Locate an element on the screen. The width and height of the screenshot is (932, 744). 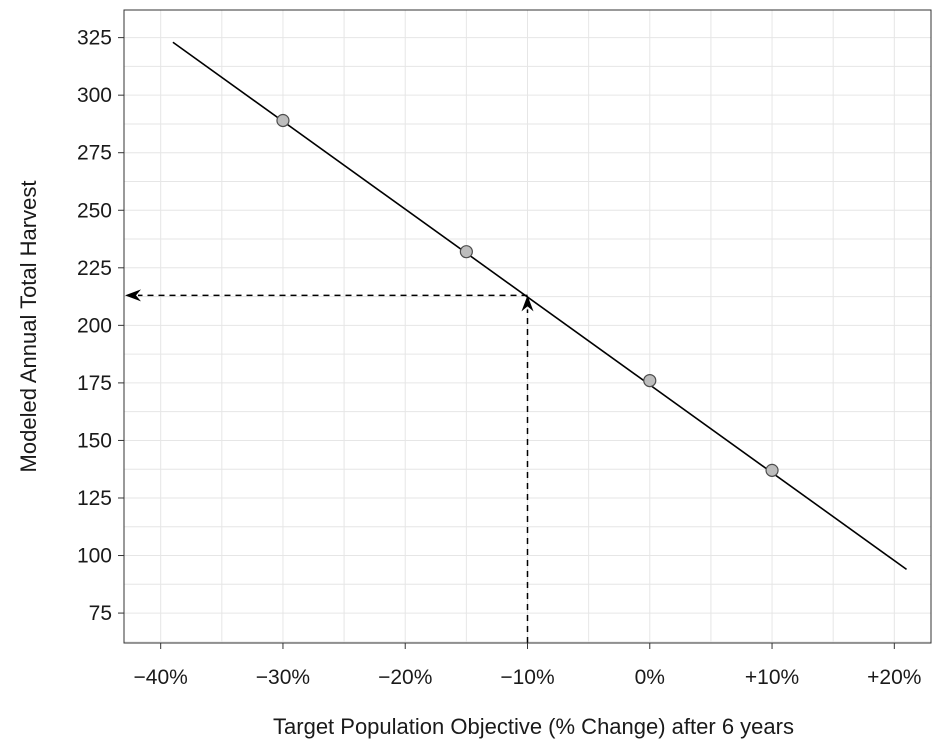
y-axis-title: Modeled Annual Total Harvest is located at coordinates (28, 327).